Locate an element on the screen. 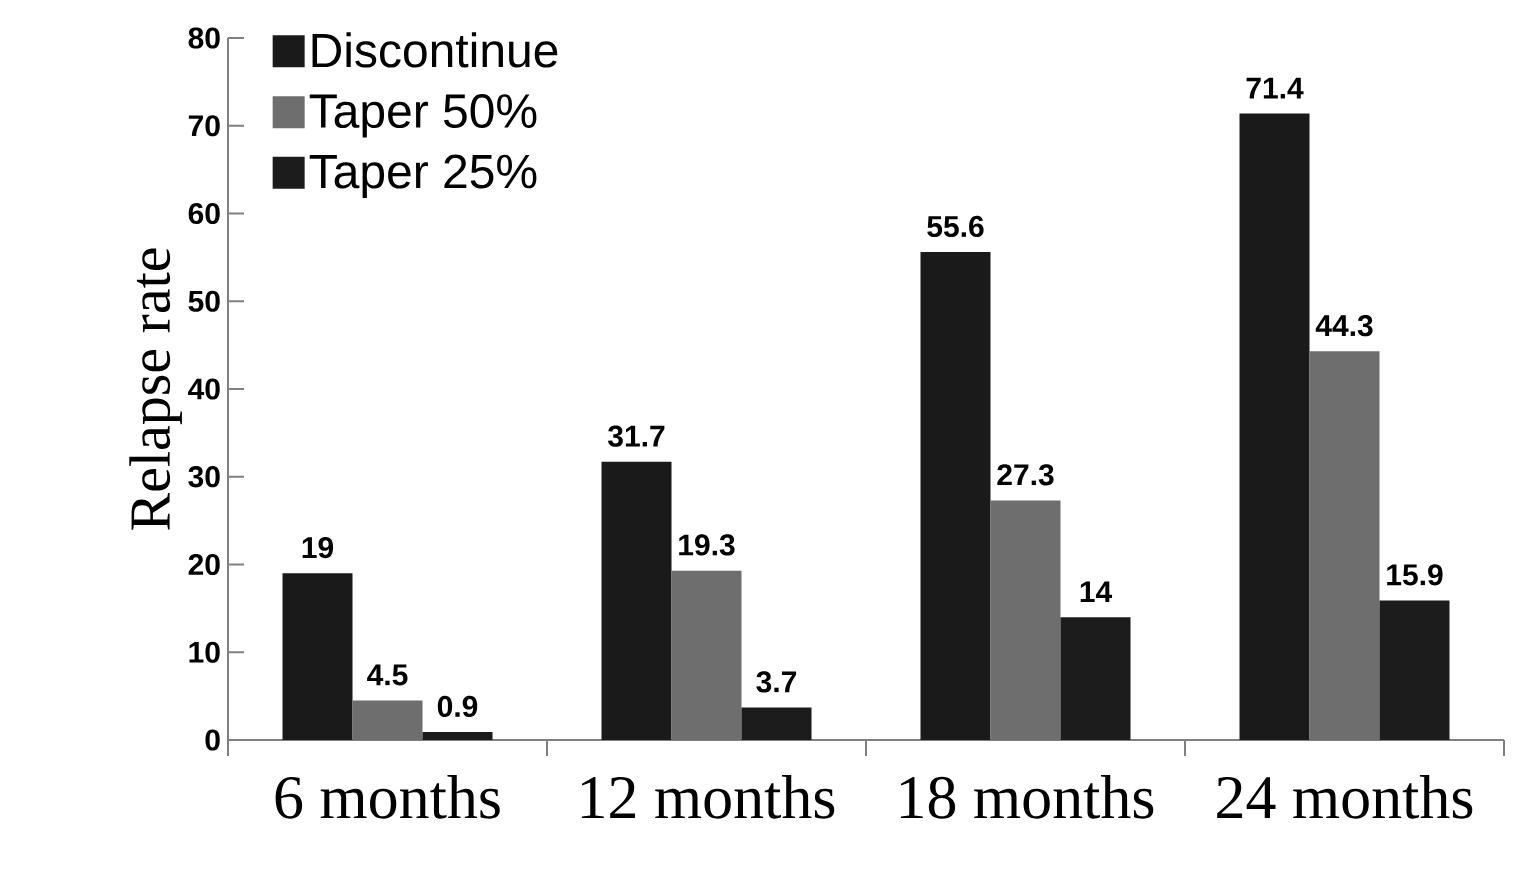 This screenshot has width=1530, height=882. y-axis-title: Relapse rate is located at coordinates (155, 389).